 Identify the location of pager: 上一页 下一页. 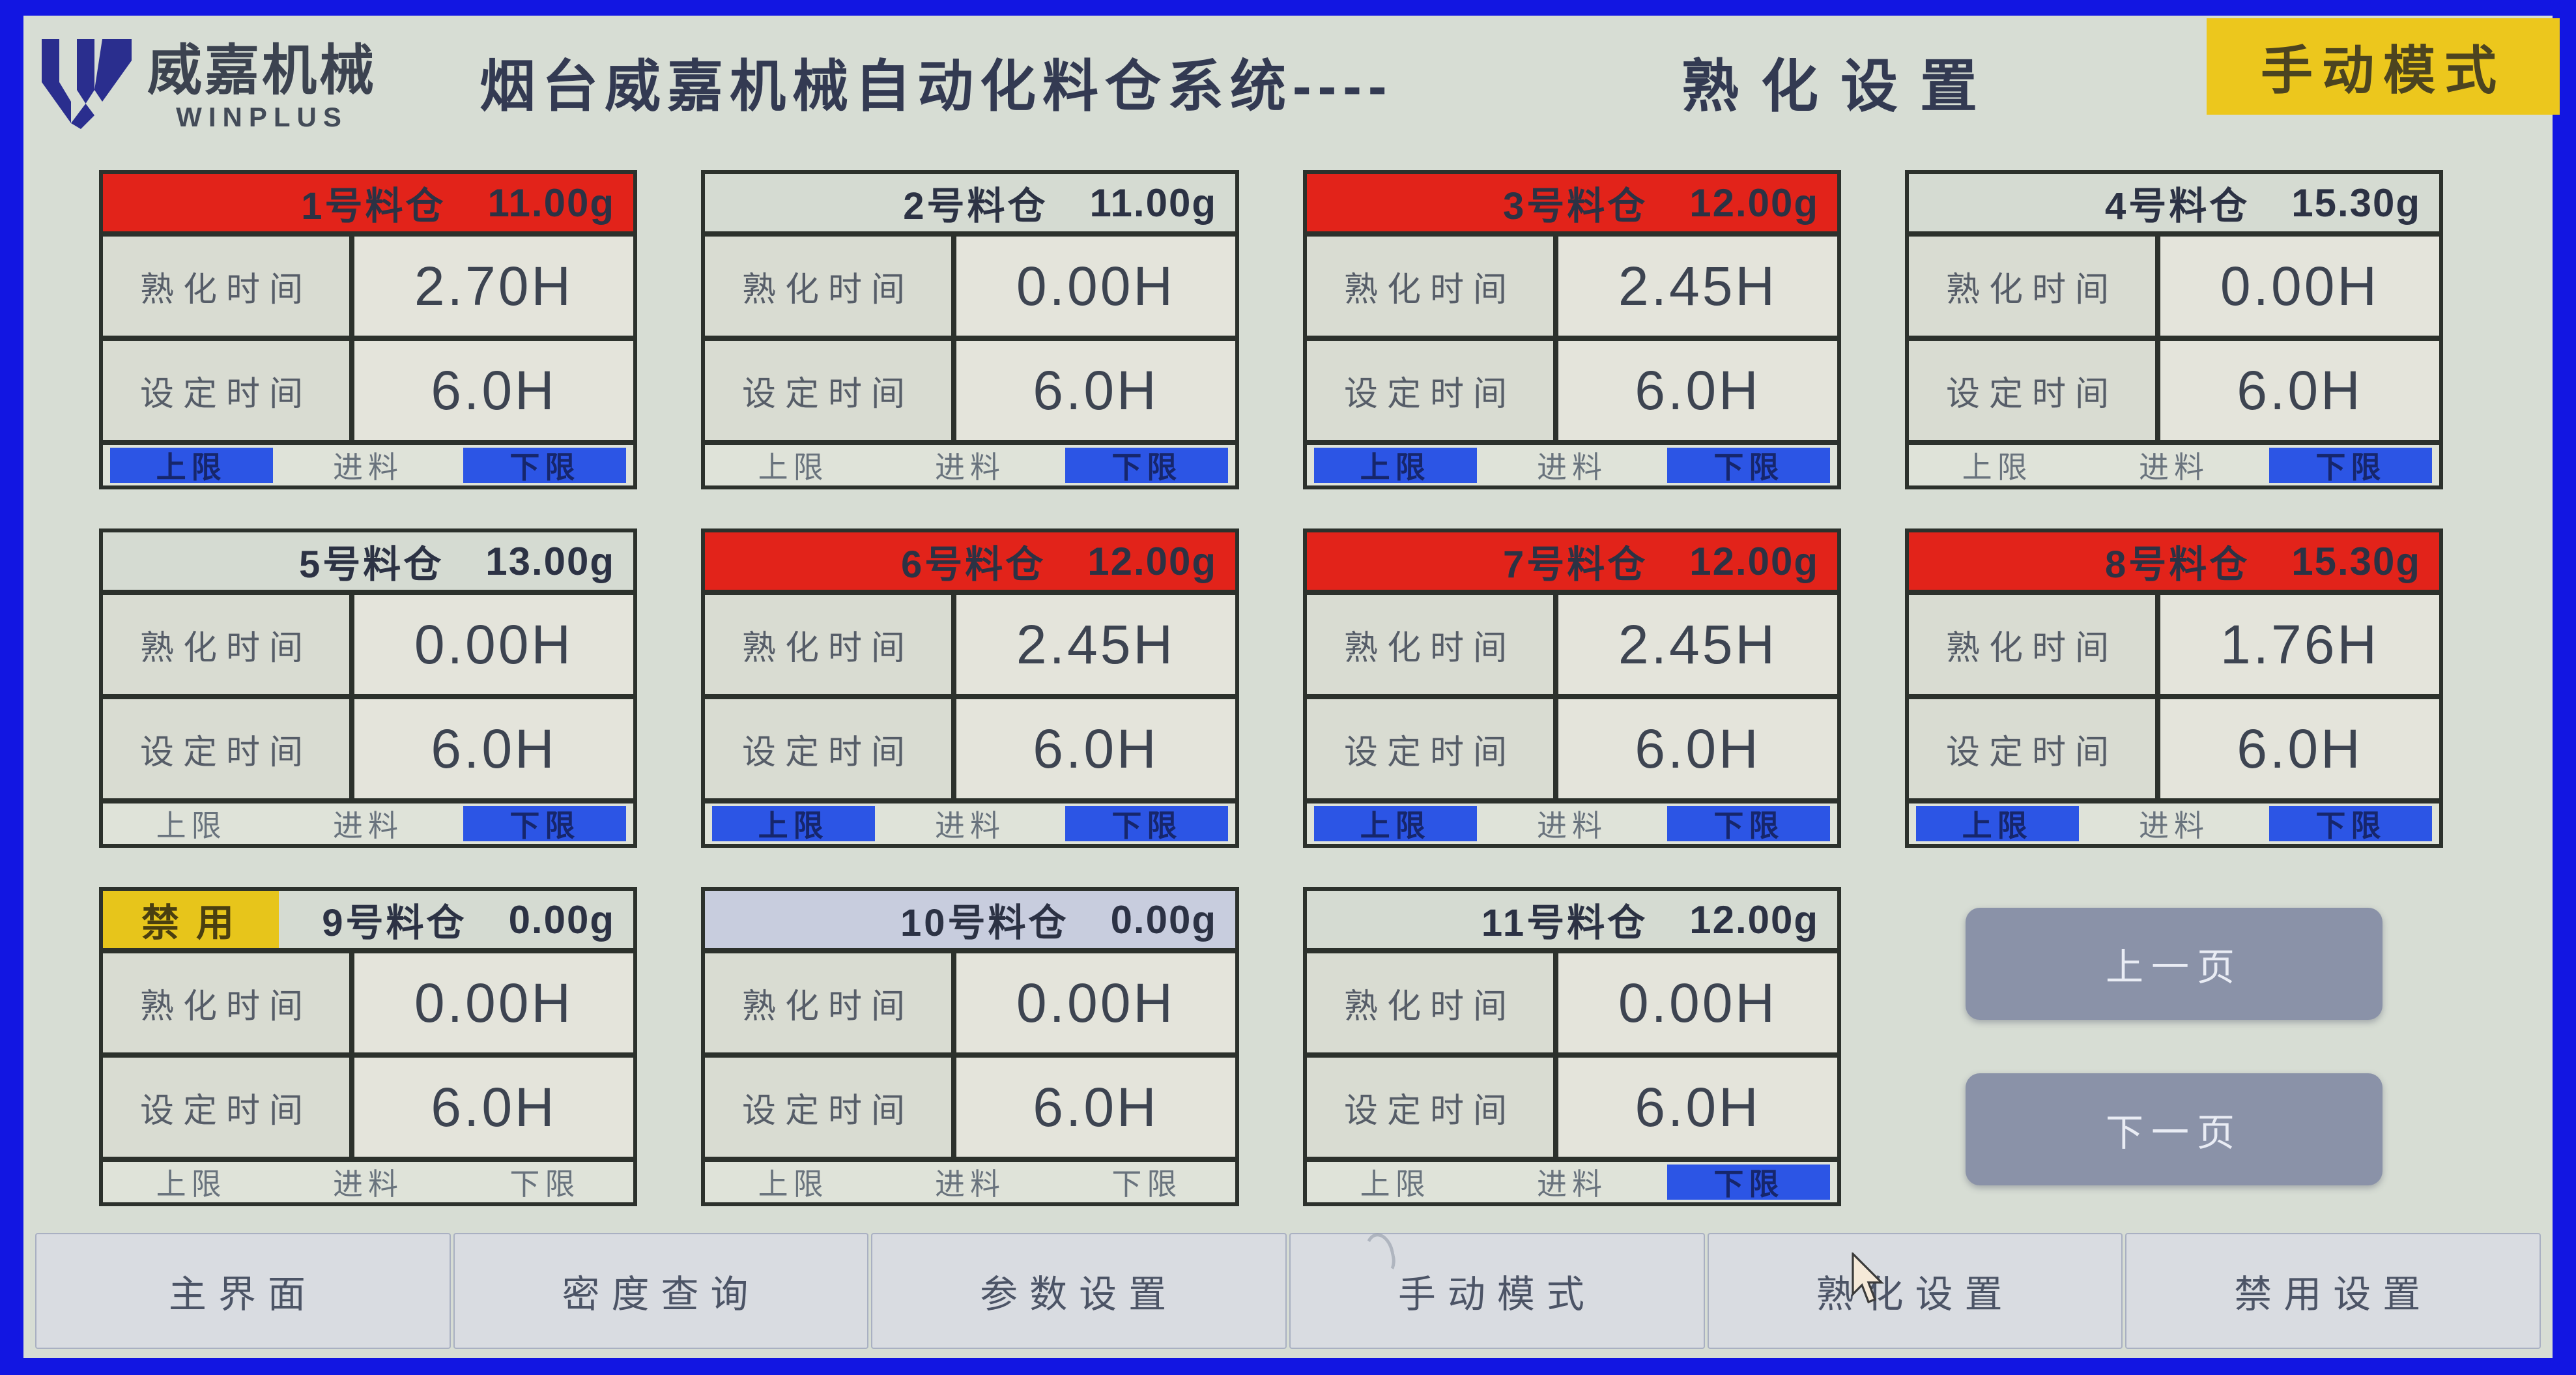
(2174, 1046).